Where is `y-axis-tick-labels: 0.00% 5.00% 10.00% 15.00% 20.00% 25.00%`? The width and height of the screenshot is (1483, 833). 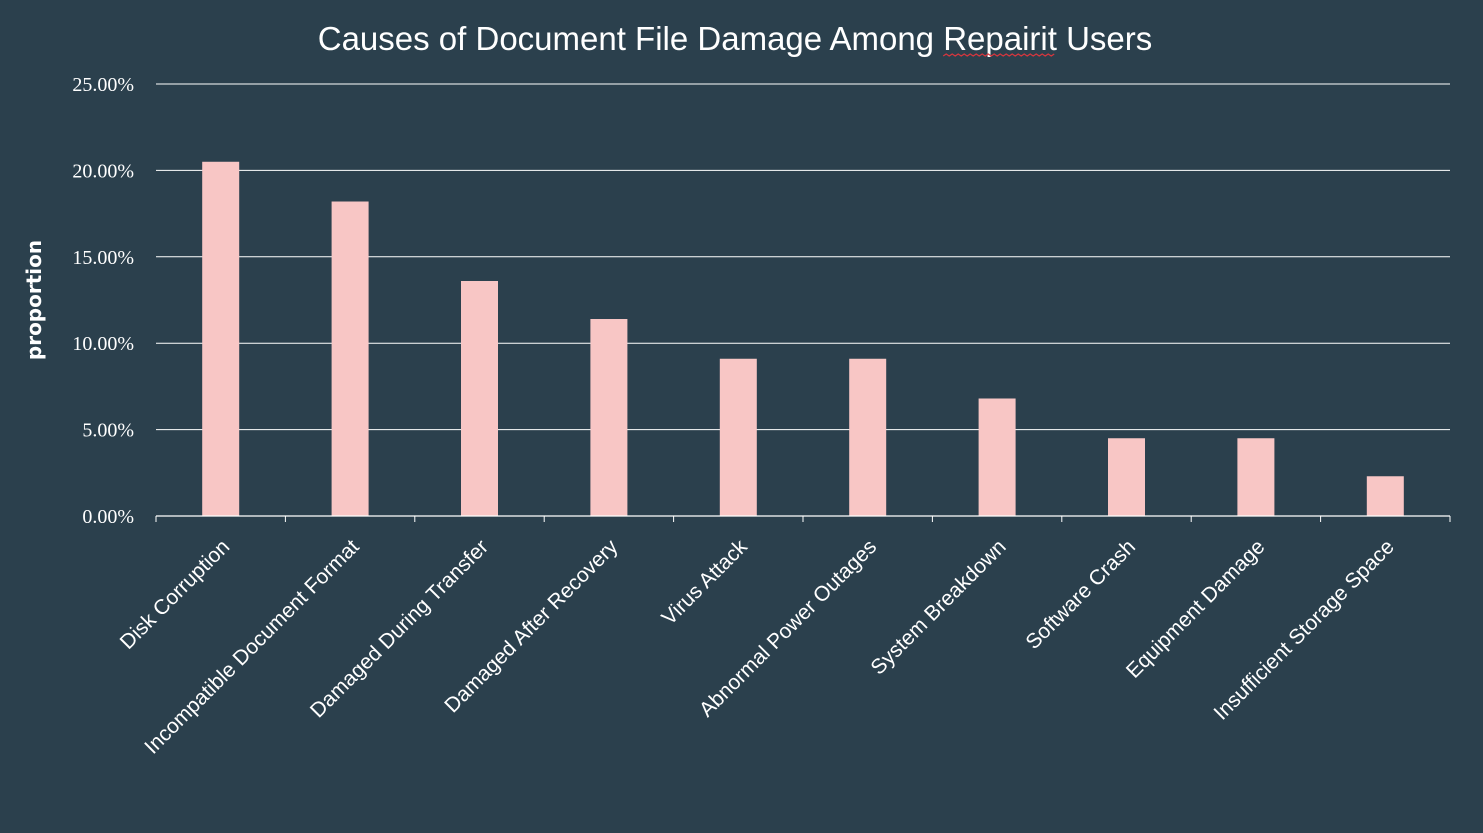 y-axis-tick-labels: 0.00% 5.00% 10.00% 15.00% 20.00% 25.00% is located at coordinates (103, 301).